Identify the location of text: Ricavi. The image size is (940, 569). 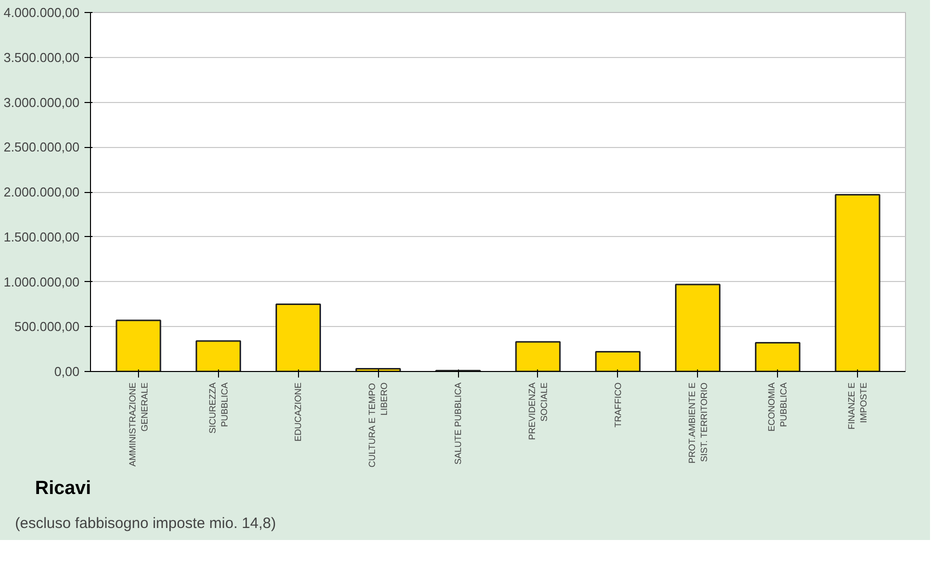
(63, 489).